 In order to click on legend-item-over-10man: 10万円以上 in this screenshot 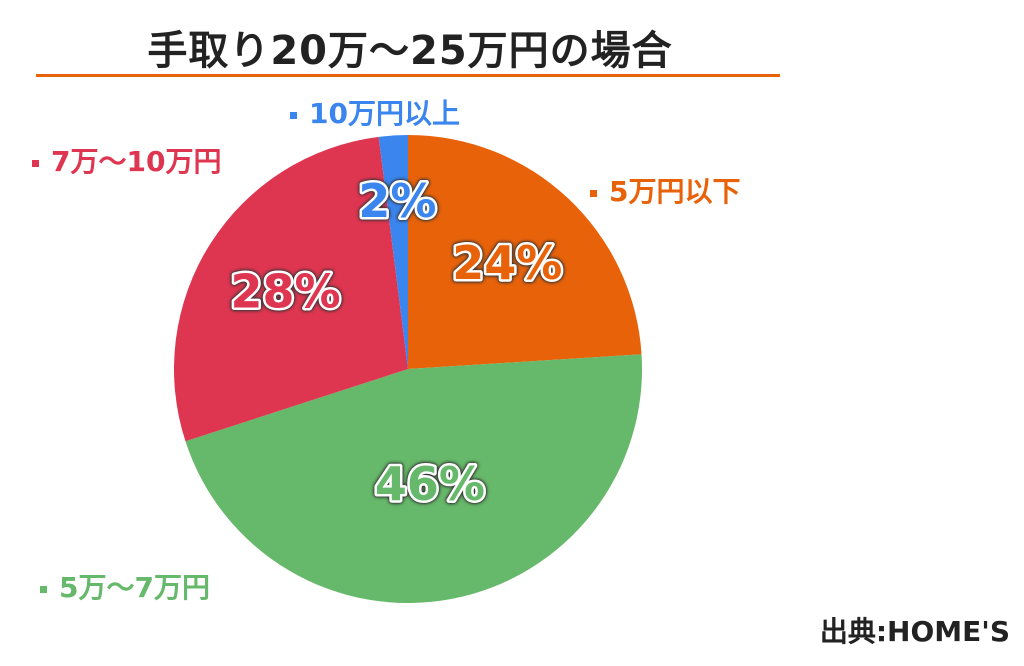, I will do `click(375, 112)`.